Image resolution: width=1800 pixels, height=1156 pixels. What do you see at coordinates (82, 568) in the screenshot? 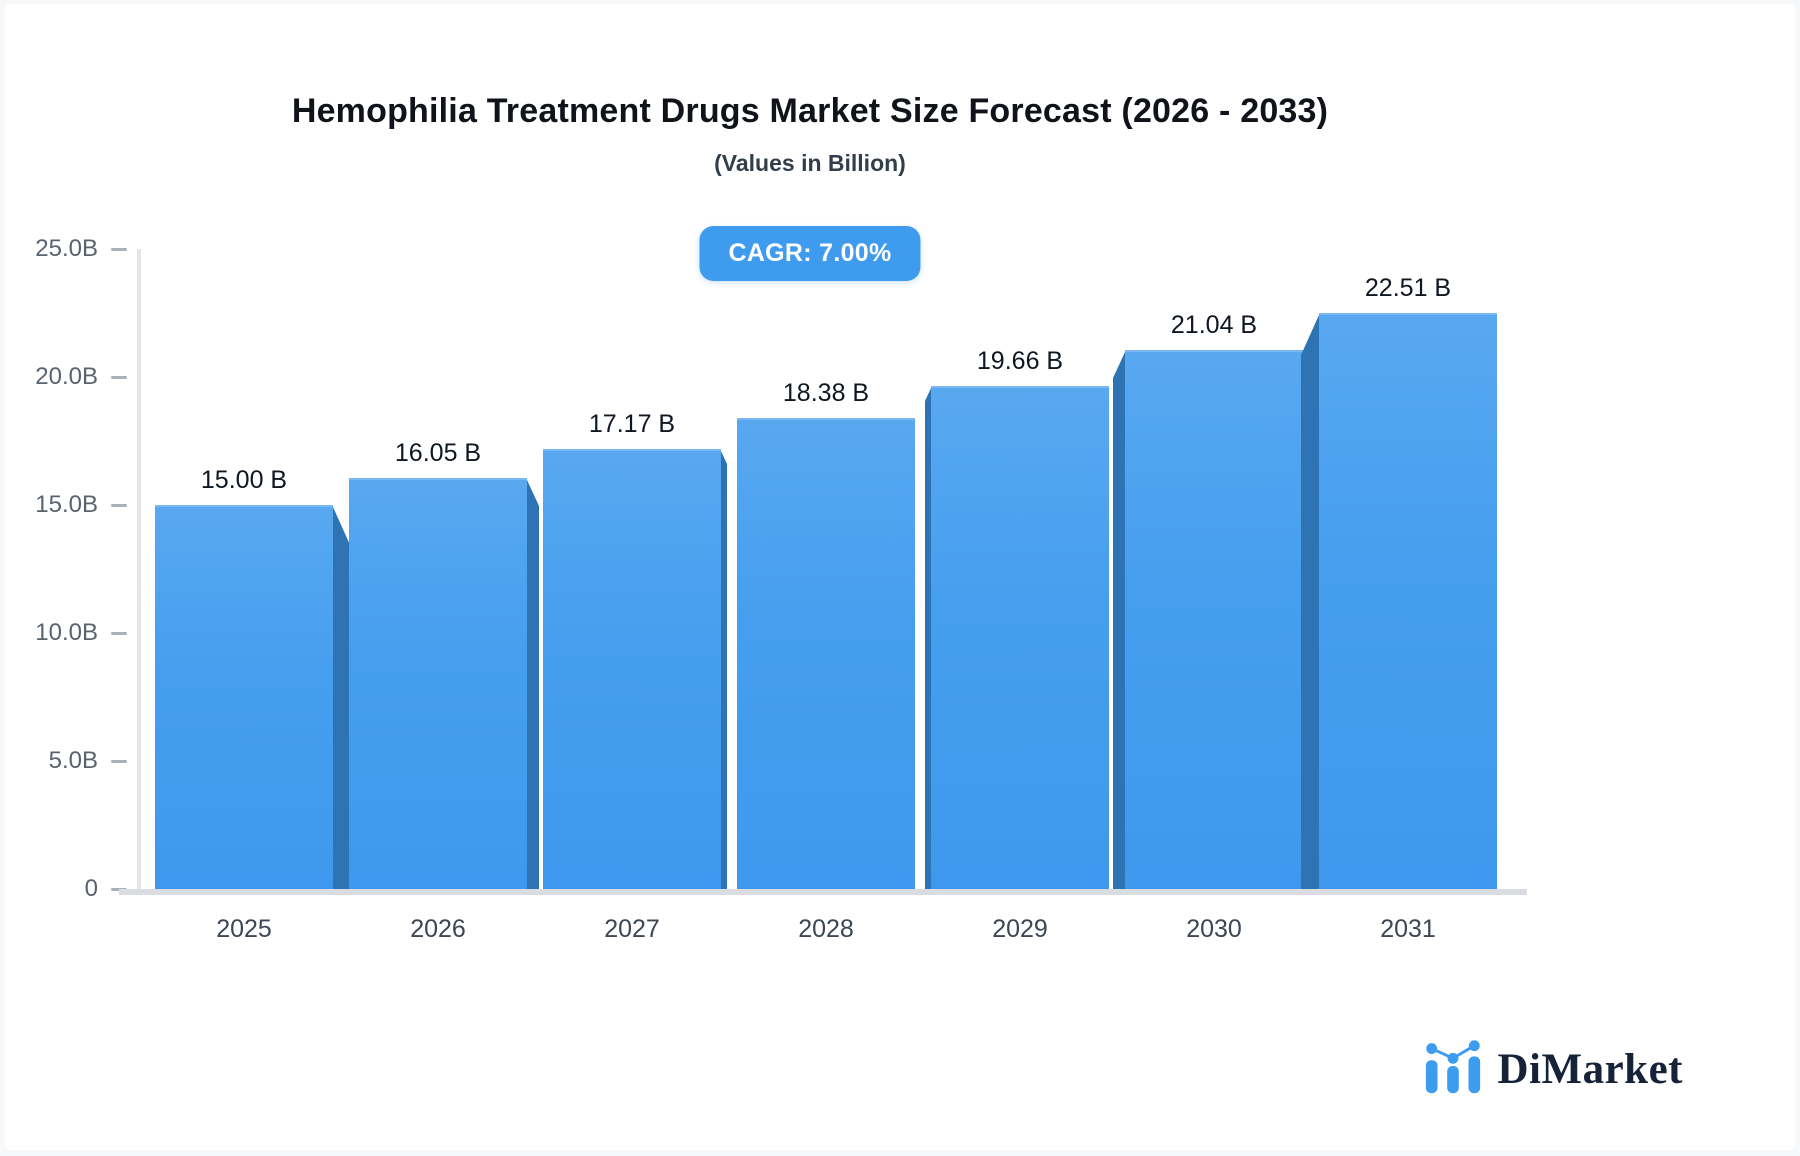
I see `y-axis: 25.0B 20.0B 15.0B 10.0B 5.0B 0` at bounding box center [82, 568].